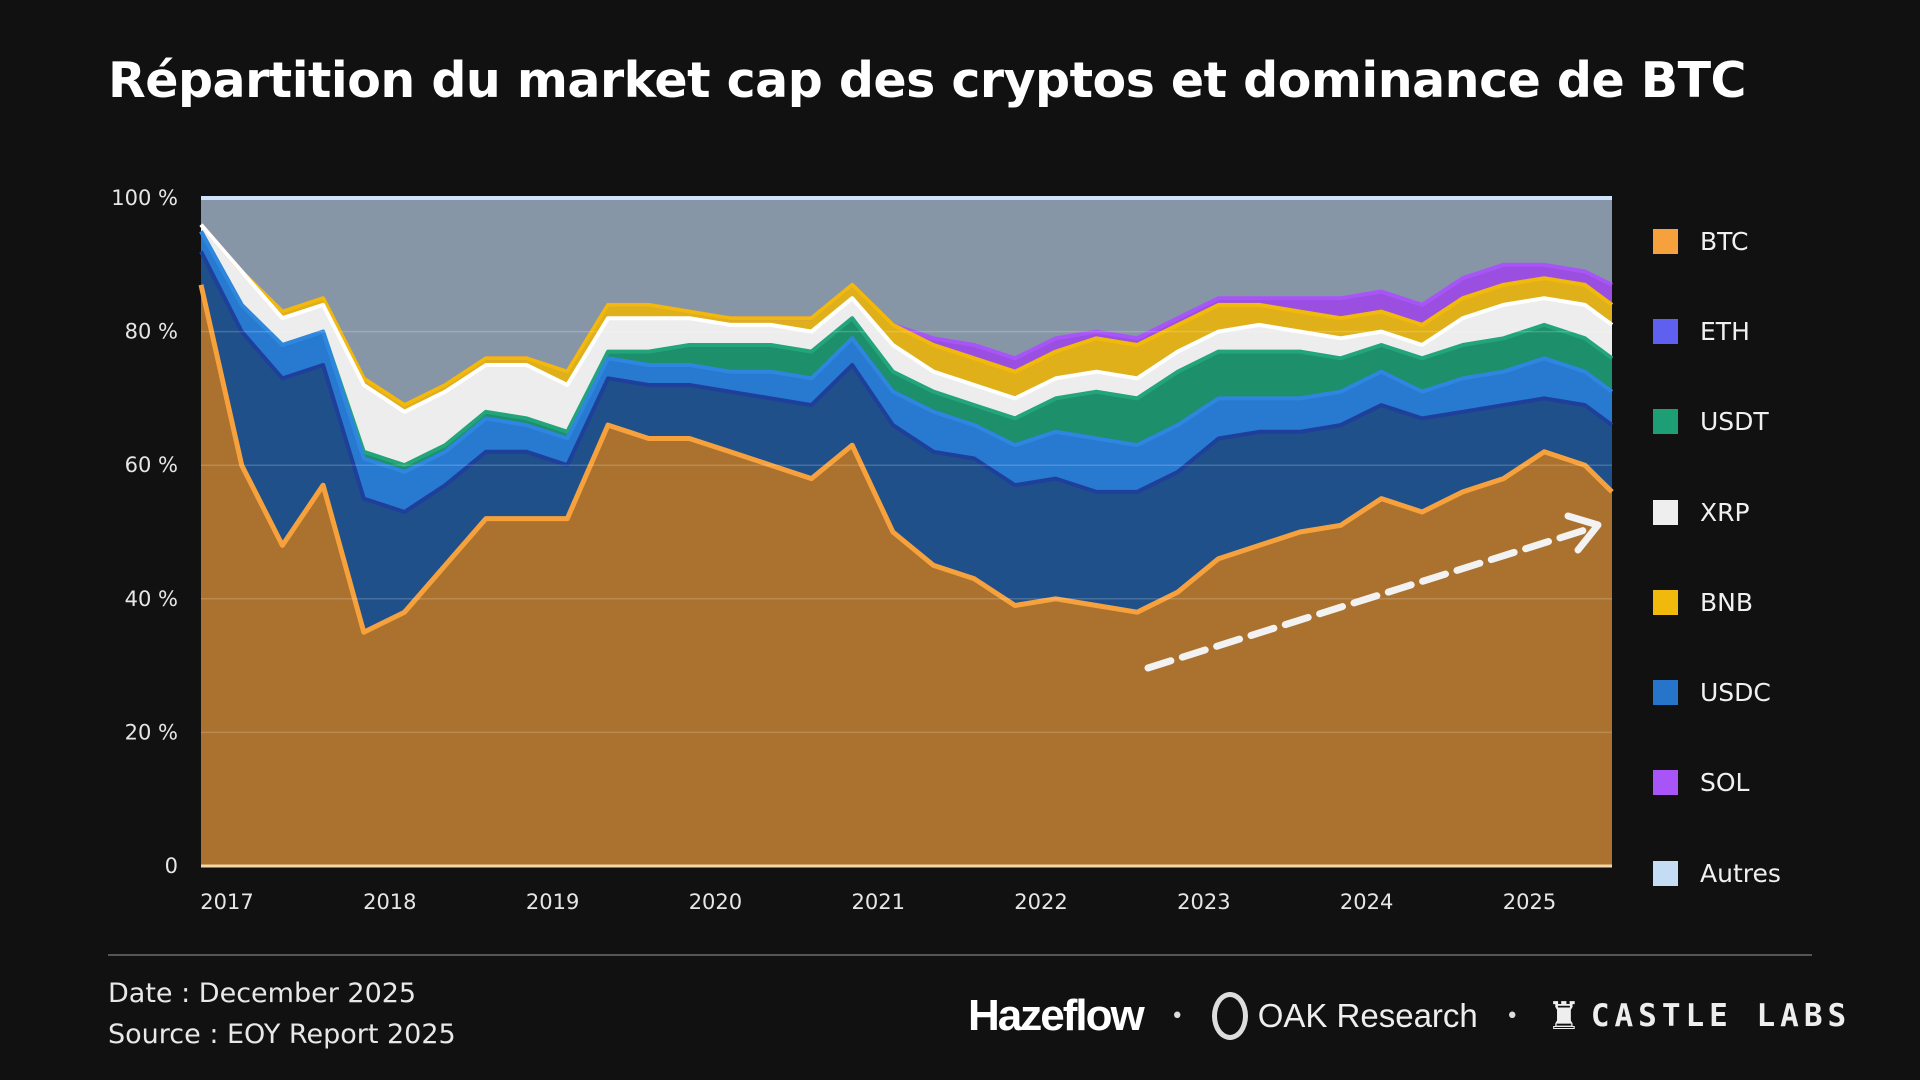 The width and height of the screenshot is (1920, 1080). Describe the element at coordinates (960, 955) in the screenshot. I see `footer-divider` at that location.